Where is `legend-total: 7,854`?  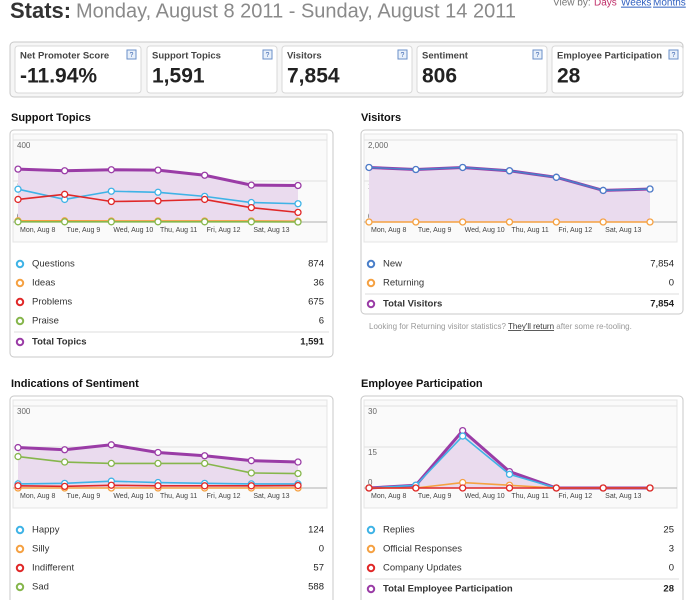
legend-total: 7,854 is located at coordinates (662, 264).